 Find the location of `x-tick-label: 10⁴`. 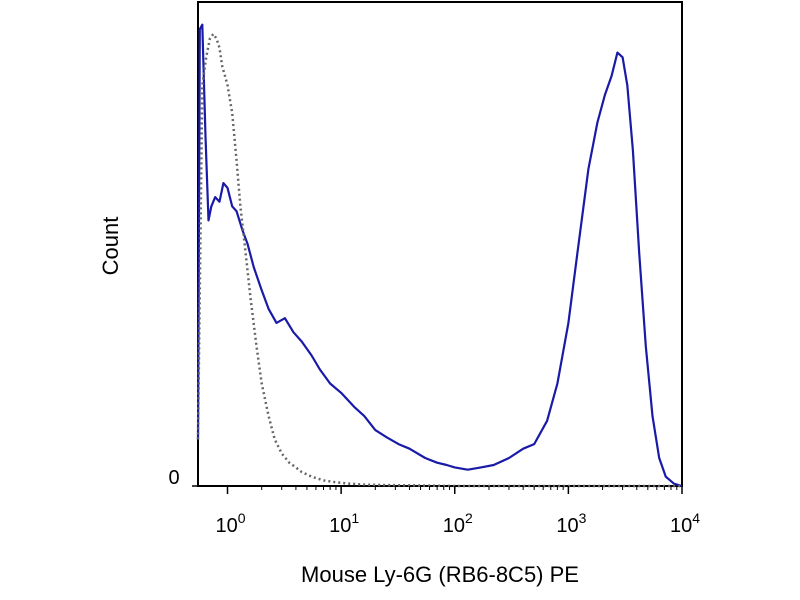

x-tick-label: 10⁴ is located at coordinates (685, 523).